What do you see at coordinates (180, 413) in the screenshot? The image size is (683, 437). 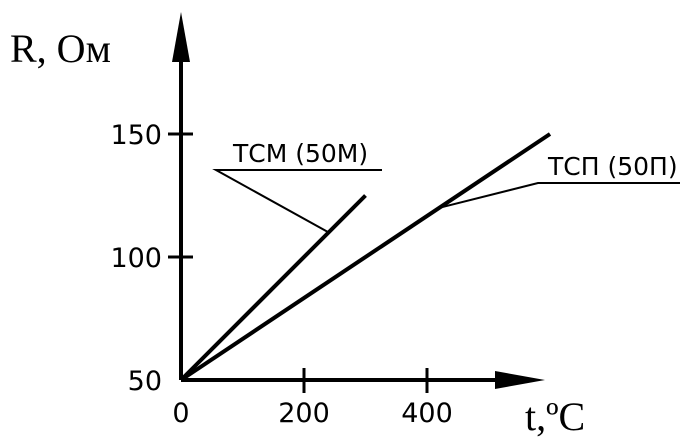 I see `x-tick-label: 0` at bounding box center [180, 413].